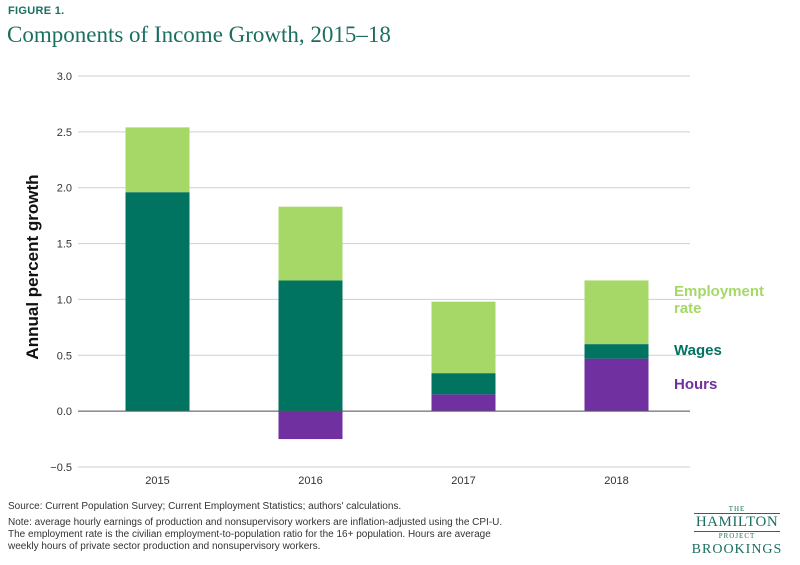  What do you see at coordinates (310, 243) in the screenshot?
I see `bar-employment-rate-2016` at bounding box center [310, 243].